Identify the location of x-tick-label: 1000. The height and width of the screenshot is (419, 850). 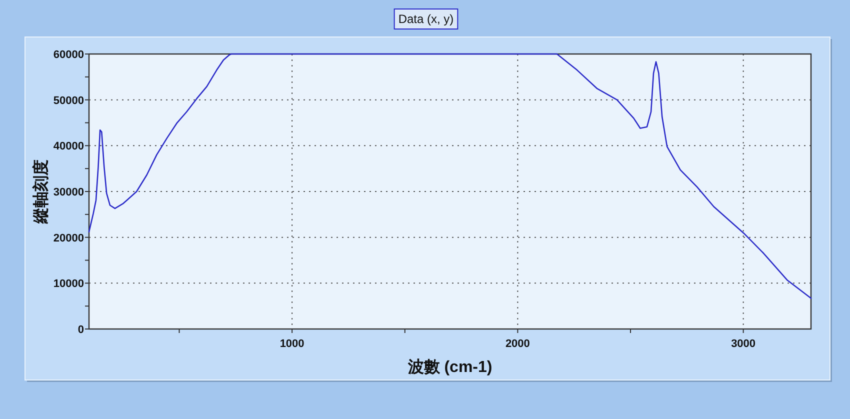
(292, 344).